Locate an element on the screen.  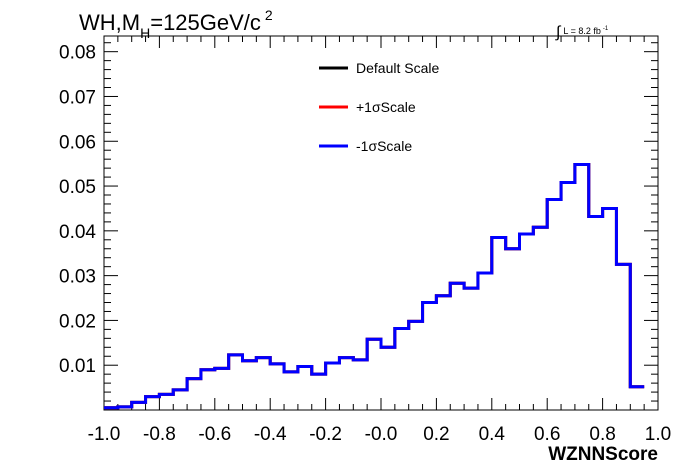
legend: Default Scale +1σScale -1σScale is located at coordinates (379, 107).